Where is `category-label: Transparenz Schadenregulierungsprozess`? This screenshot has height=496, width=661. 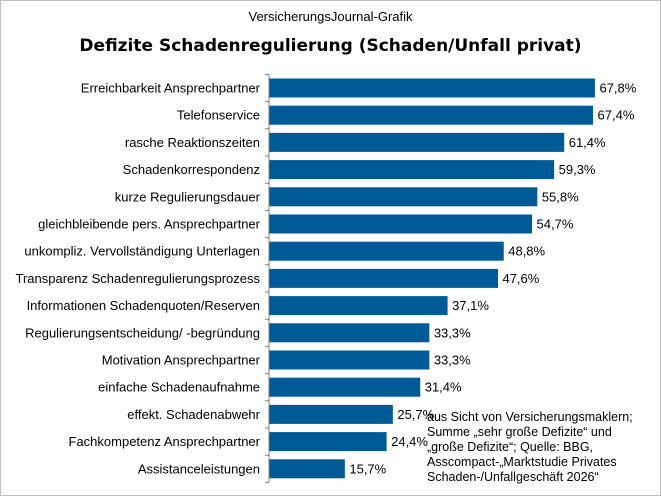 category-label: Transparenz Schadenregulierungsprozess is located at coordinates (138, 278).